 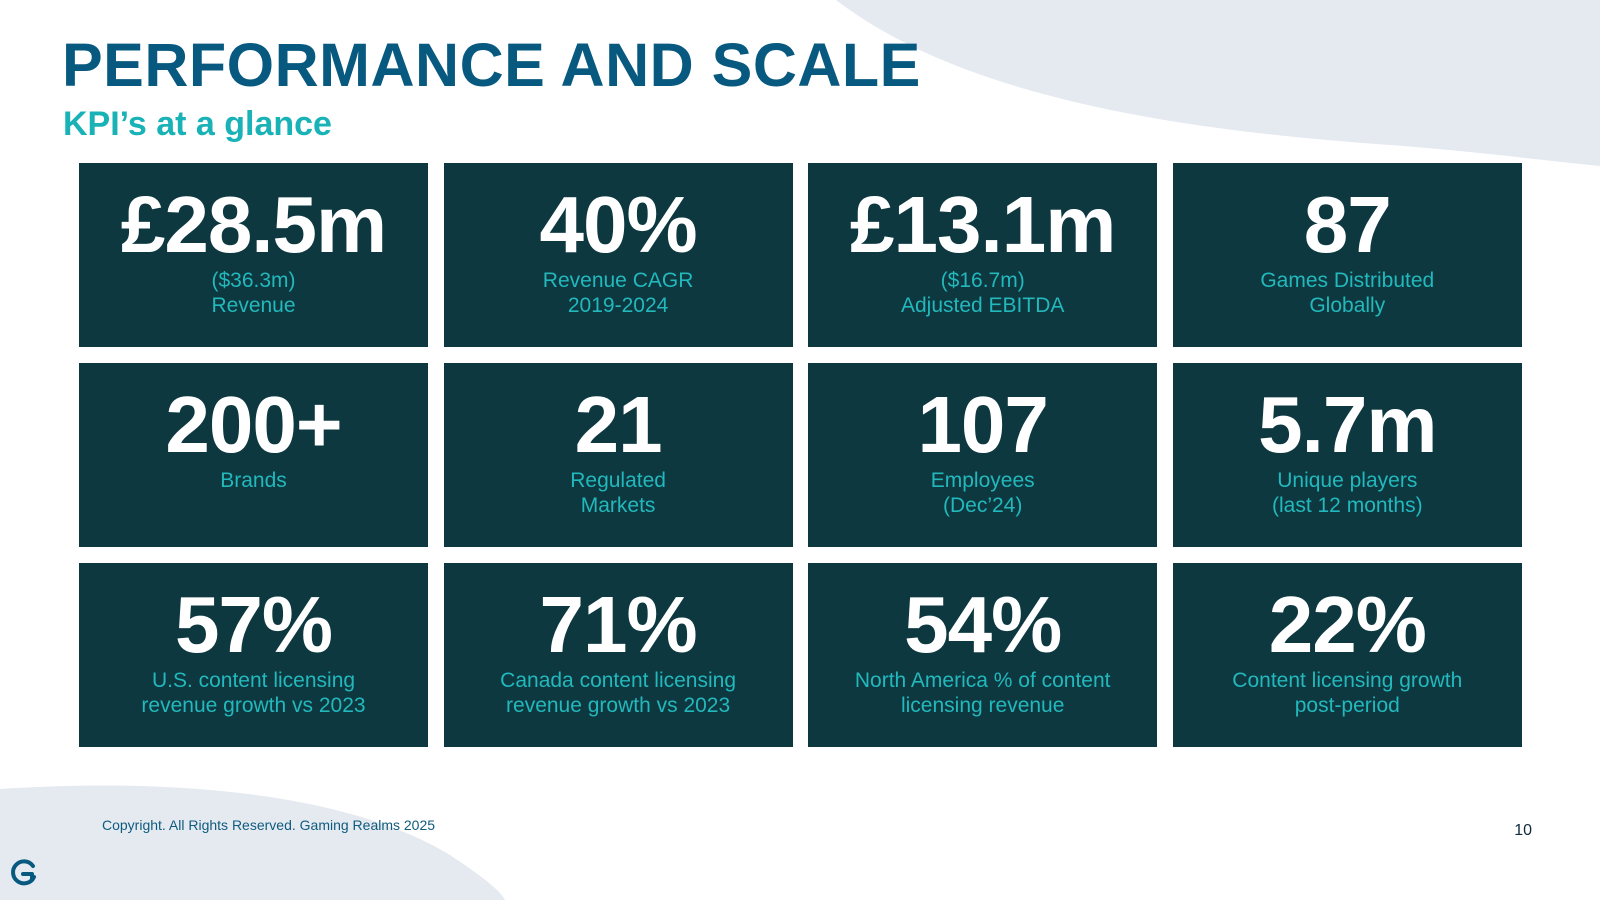 I want to click on bottom-left-wave-shape, so click(x=252, y=842).